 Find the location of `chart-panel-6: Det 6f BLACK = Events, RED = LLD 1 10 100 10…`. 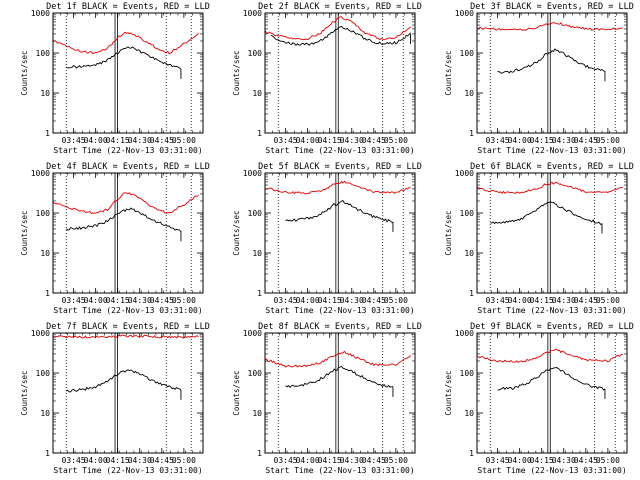

chart-panel-6: Det 6f BLACK = Events, RED = LLD 1 10 100 10… is located at coordinates (539, 238).